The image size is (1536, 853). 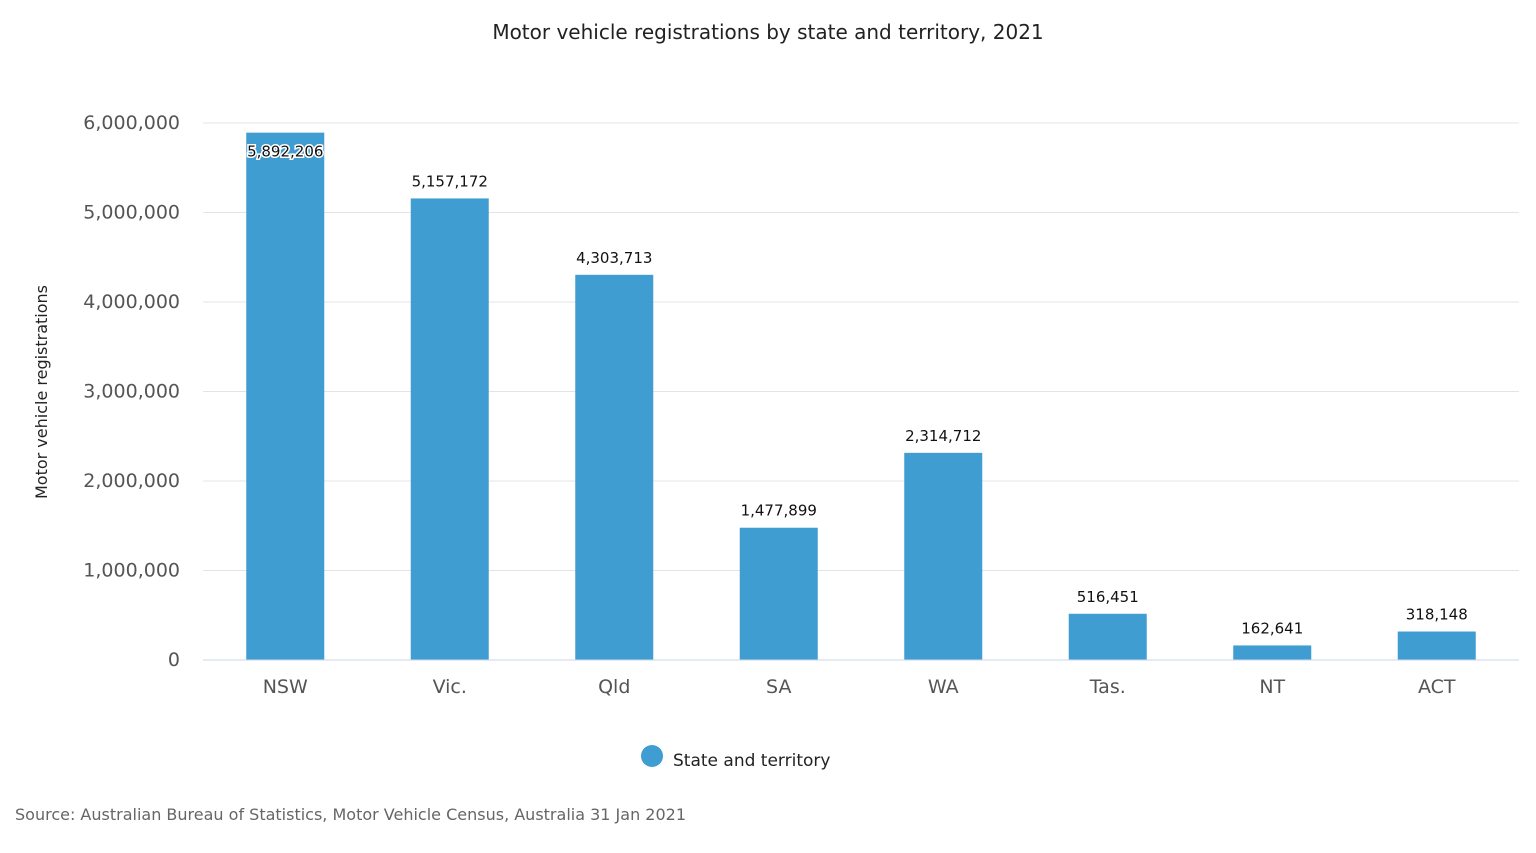 What do you see at coordinates (778, 687) in the screenshot?
I see `x-tick-label: SA` at bounding box center [778, 687].